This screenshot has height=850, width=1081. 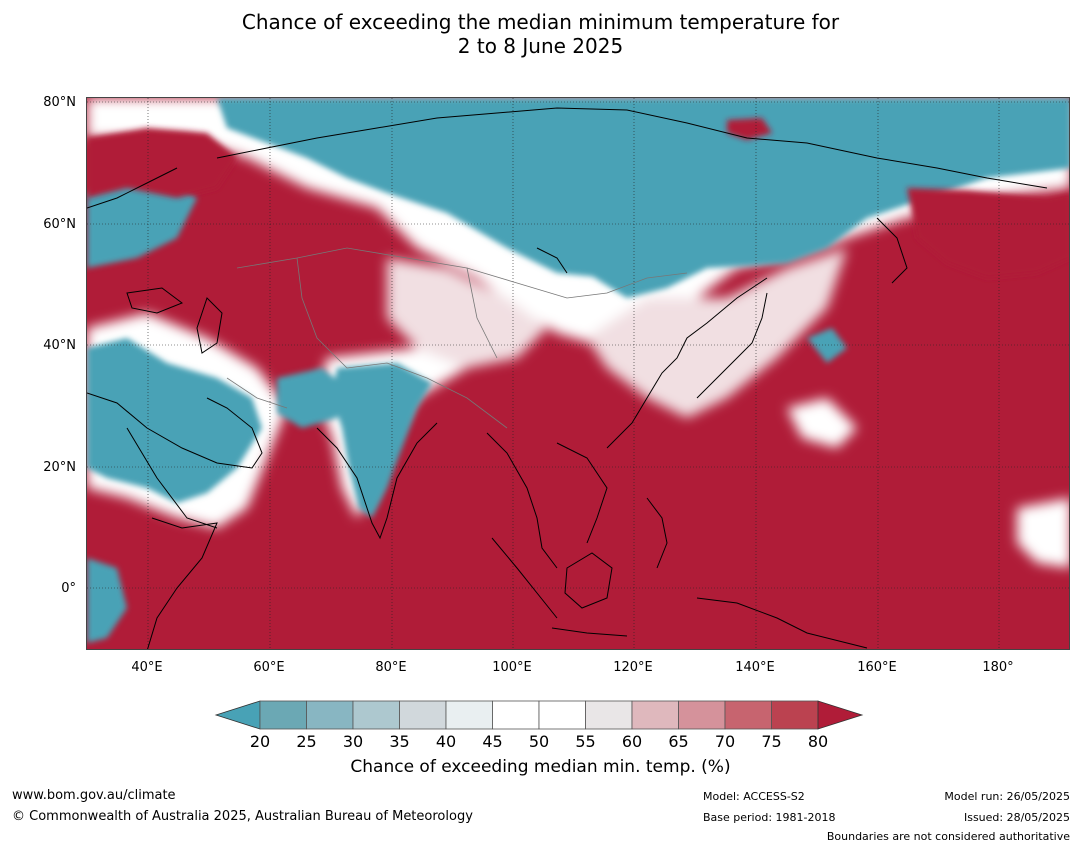 What do you see at coordinates (769, 817) in the screenshot?
I see `footer-base-period: Base period: 1981-2018` at bounding box center [769, 817].